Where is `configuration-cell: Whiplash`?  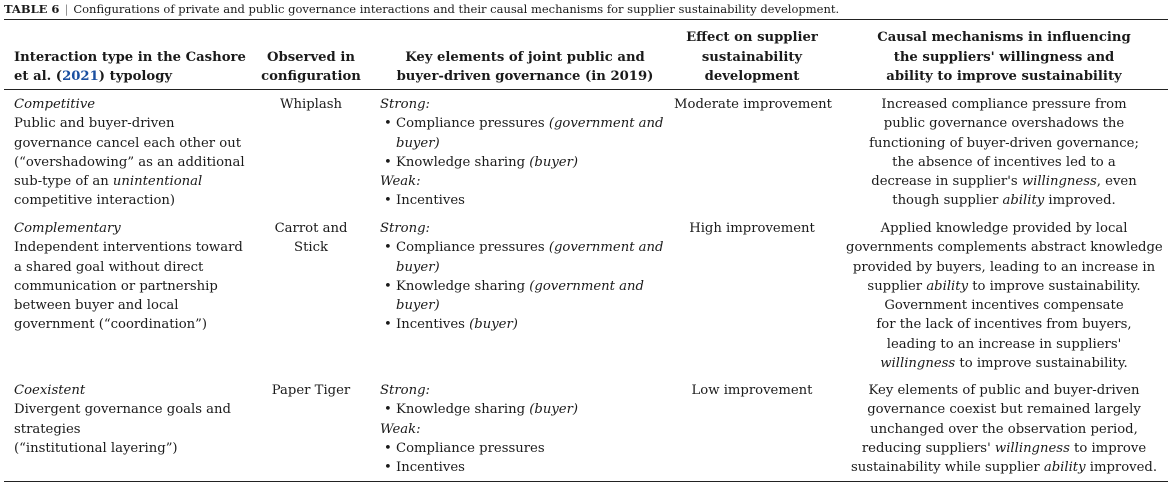 configuration-cell: Whiplash is located at coordinates (311, 104).